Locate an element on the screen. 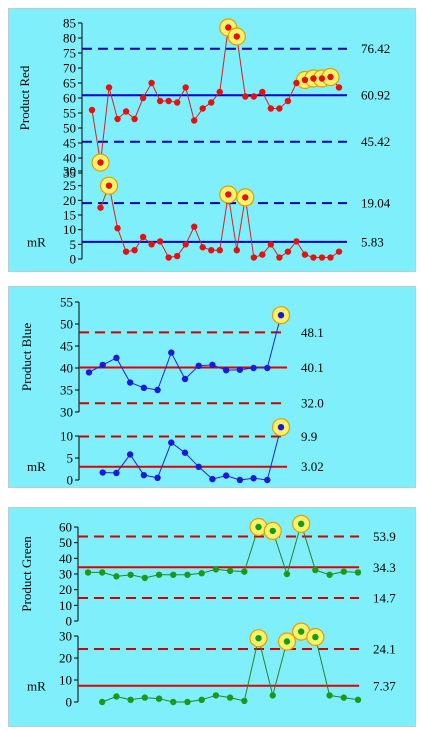  blue-individuals-ucl-label: 48.1 is located at coordinates (312, 332).